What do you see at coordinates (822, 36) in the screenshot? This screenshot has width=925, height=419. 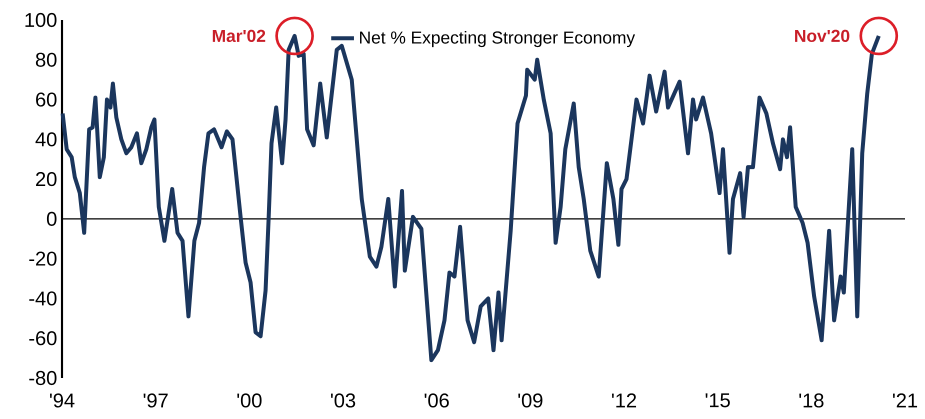 I see `annotation: Nov'20` at bounding box center [822, 36].